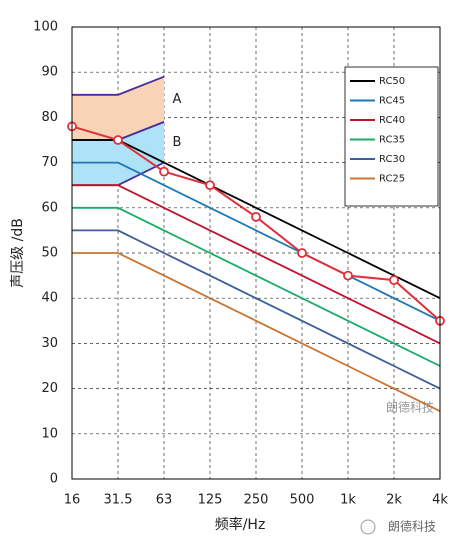 This screenshot has height=550, width=461. I want to click on x-tick-label: 63, so click(164, 500).